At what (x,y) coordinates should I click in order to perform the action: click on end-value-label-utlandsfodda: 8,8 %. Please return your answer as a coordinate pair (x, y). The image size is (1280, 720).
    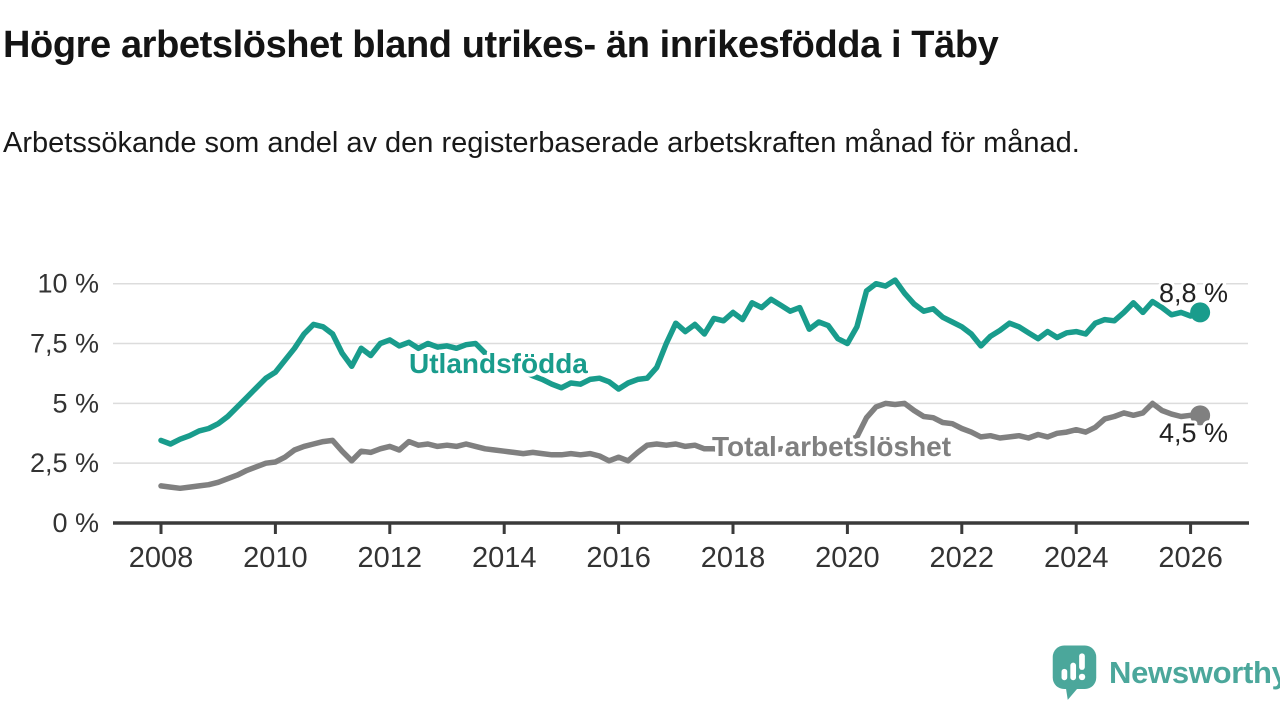
    Looking at the image, I should click on (1193, 293).